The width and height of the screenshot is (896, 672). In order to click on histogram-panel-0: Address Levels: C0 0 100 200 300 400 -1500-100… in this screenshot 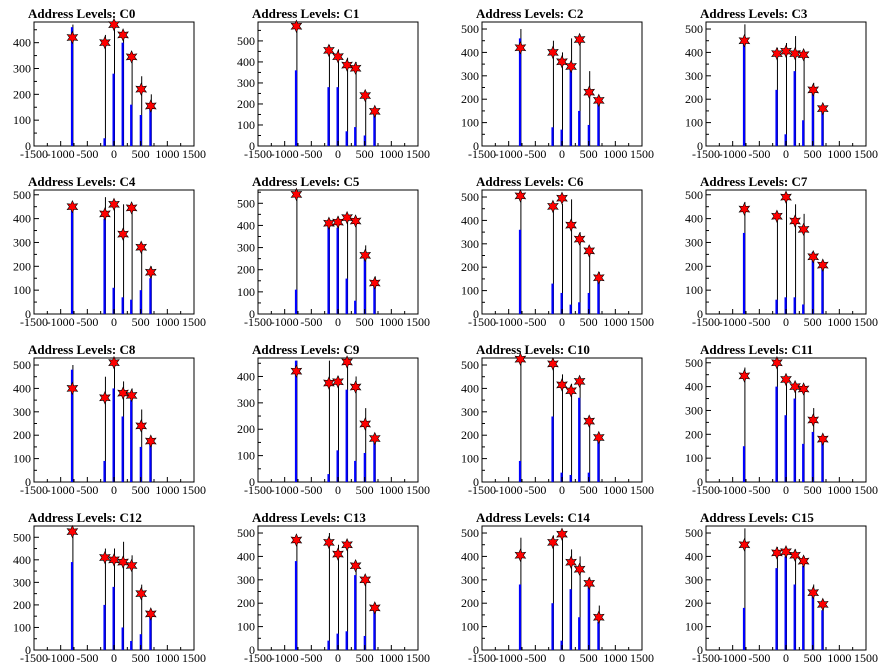, I will do `click(109, 83)`.